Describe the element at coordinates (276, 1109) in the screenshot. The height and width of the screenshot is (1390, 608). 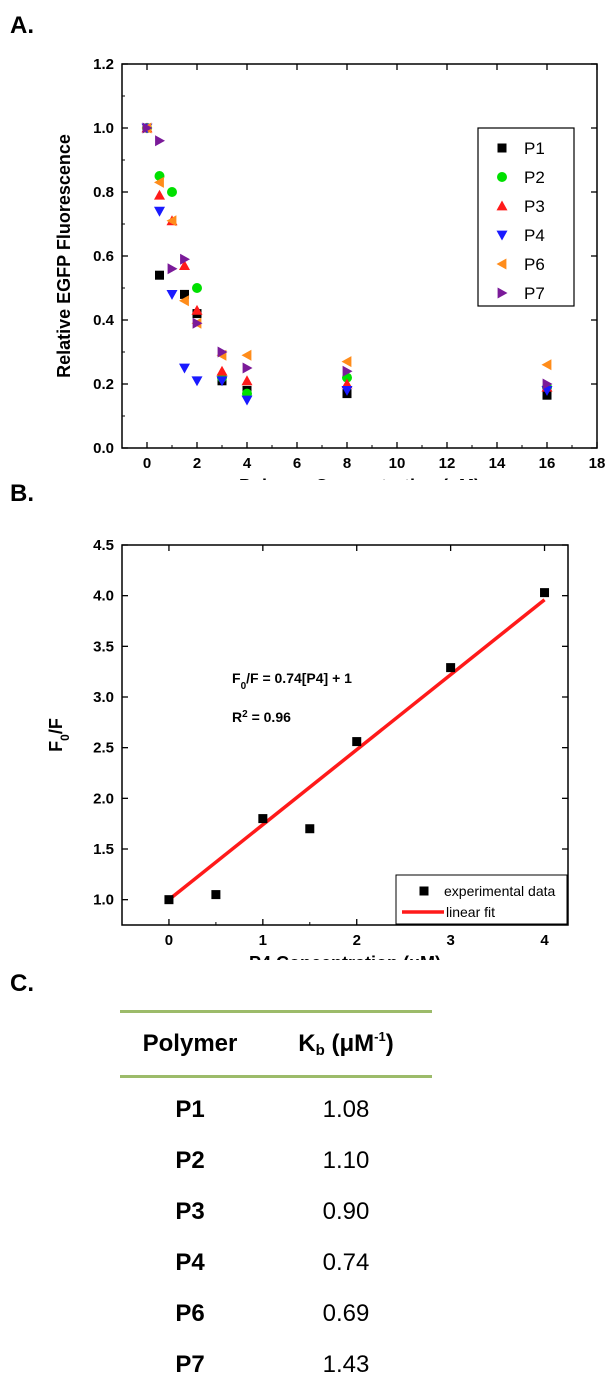
I see `table-row: P1 1.08` at that location.